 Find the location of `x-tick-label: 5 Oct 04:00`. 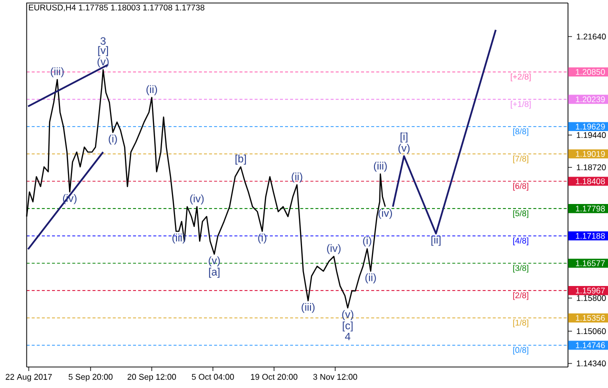

x-tick-label: 5 Oct 04:00 is located at coordinates (213, 377).